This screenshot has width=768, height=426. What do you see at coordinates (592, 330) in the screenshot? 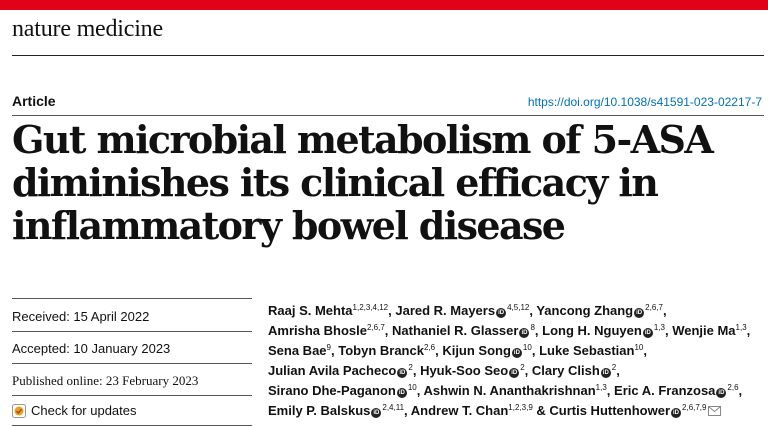
I see `author-name: Long H. Nguyen` at bounding box center [592, 330].